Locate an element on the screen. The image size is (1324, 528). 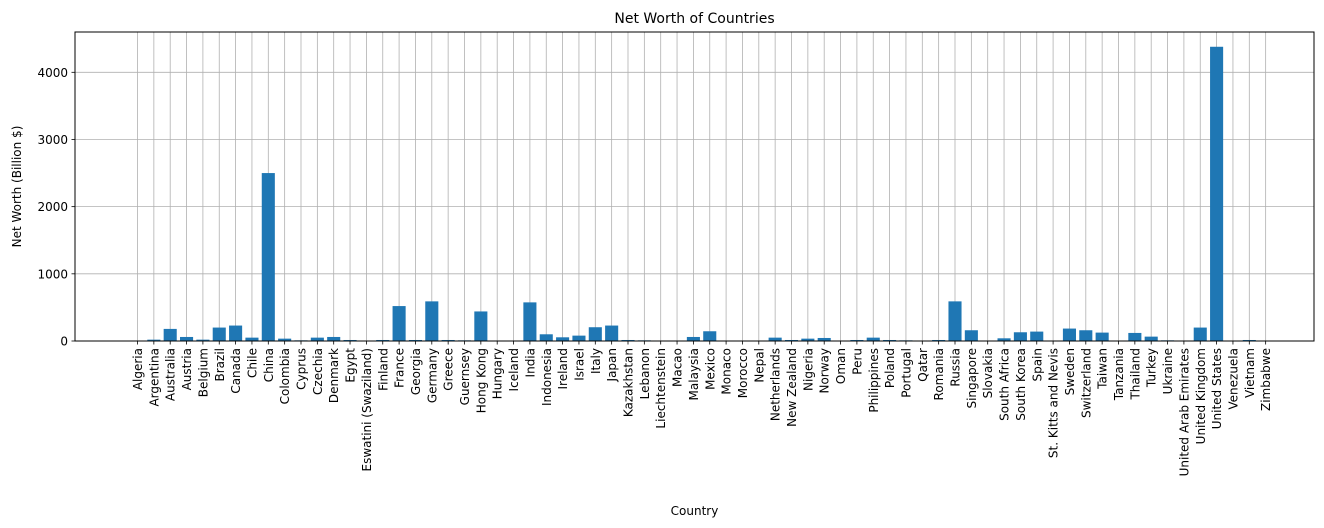
x-tick-label: Tanzania is located at coordinates (1119, 374).